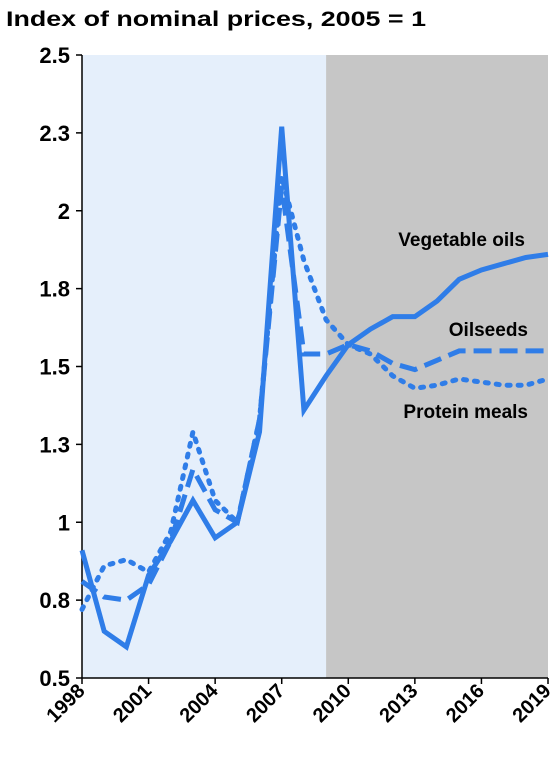 The height and width of the screenshot is (762, 551). I want to click on x-tick-label: 2010, so click(332, 703).